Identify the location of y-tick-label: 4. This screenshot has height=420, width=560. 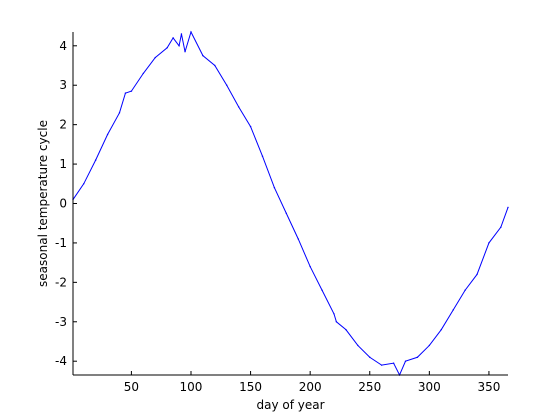
(63, 46).